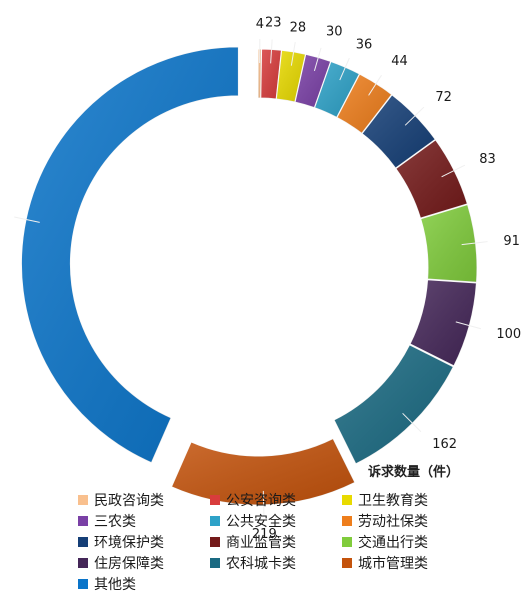 The image size is (525, 603). I want to click on legend-item-6: 劳动社保类, so click(407, 521).